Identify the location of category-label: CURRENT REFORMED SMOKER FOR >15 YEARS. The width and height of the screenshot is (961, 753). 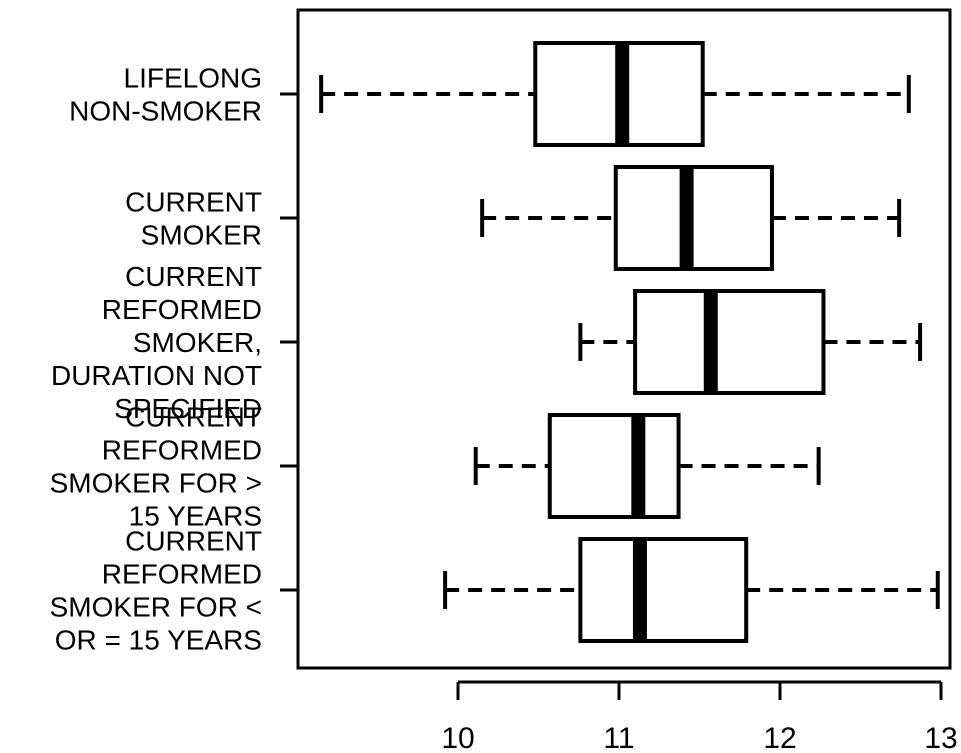
(156, 467).